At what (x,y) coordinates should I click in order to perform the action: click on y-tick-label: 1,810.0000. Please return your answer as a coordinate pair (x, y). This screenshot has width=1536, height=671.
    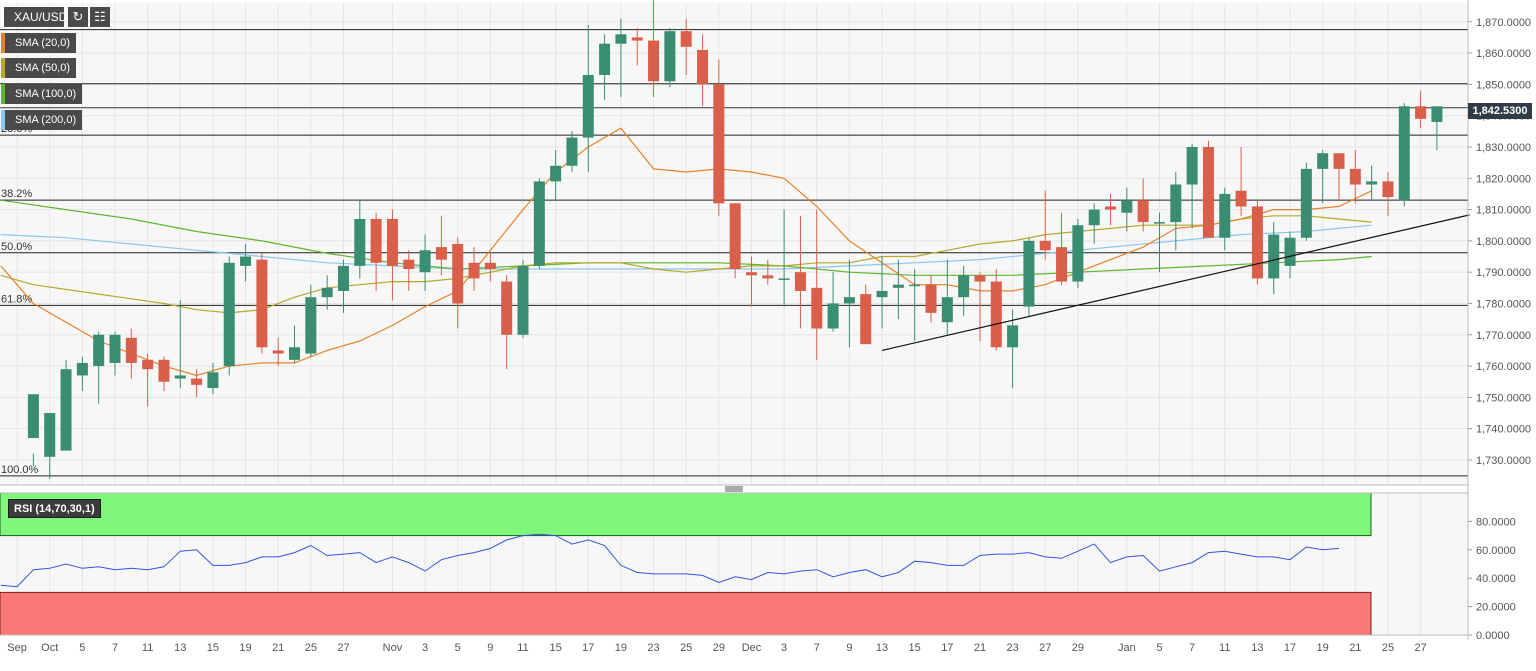
    Looking at the image, I should click on (1503, 211).